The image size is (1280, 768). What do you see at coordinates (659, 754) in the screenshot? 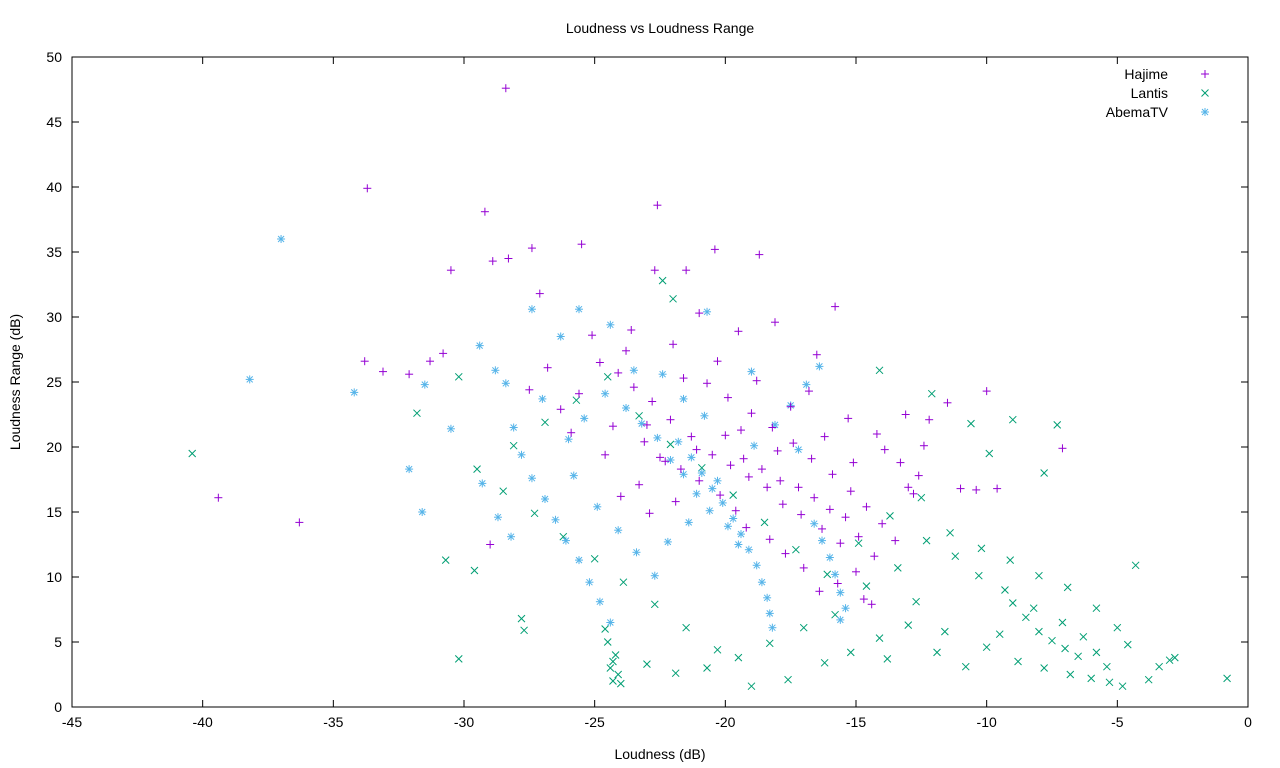
I see `x-axis-label: Loudness (dB)` at bounding box center [659, 754].